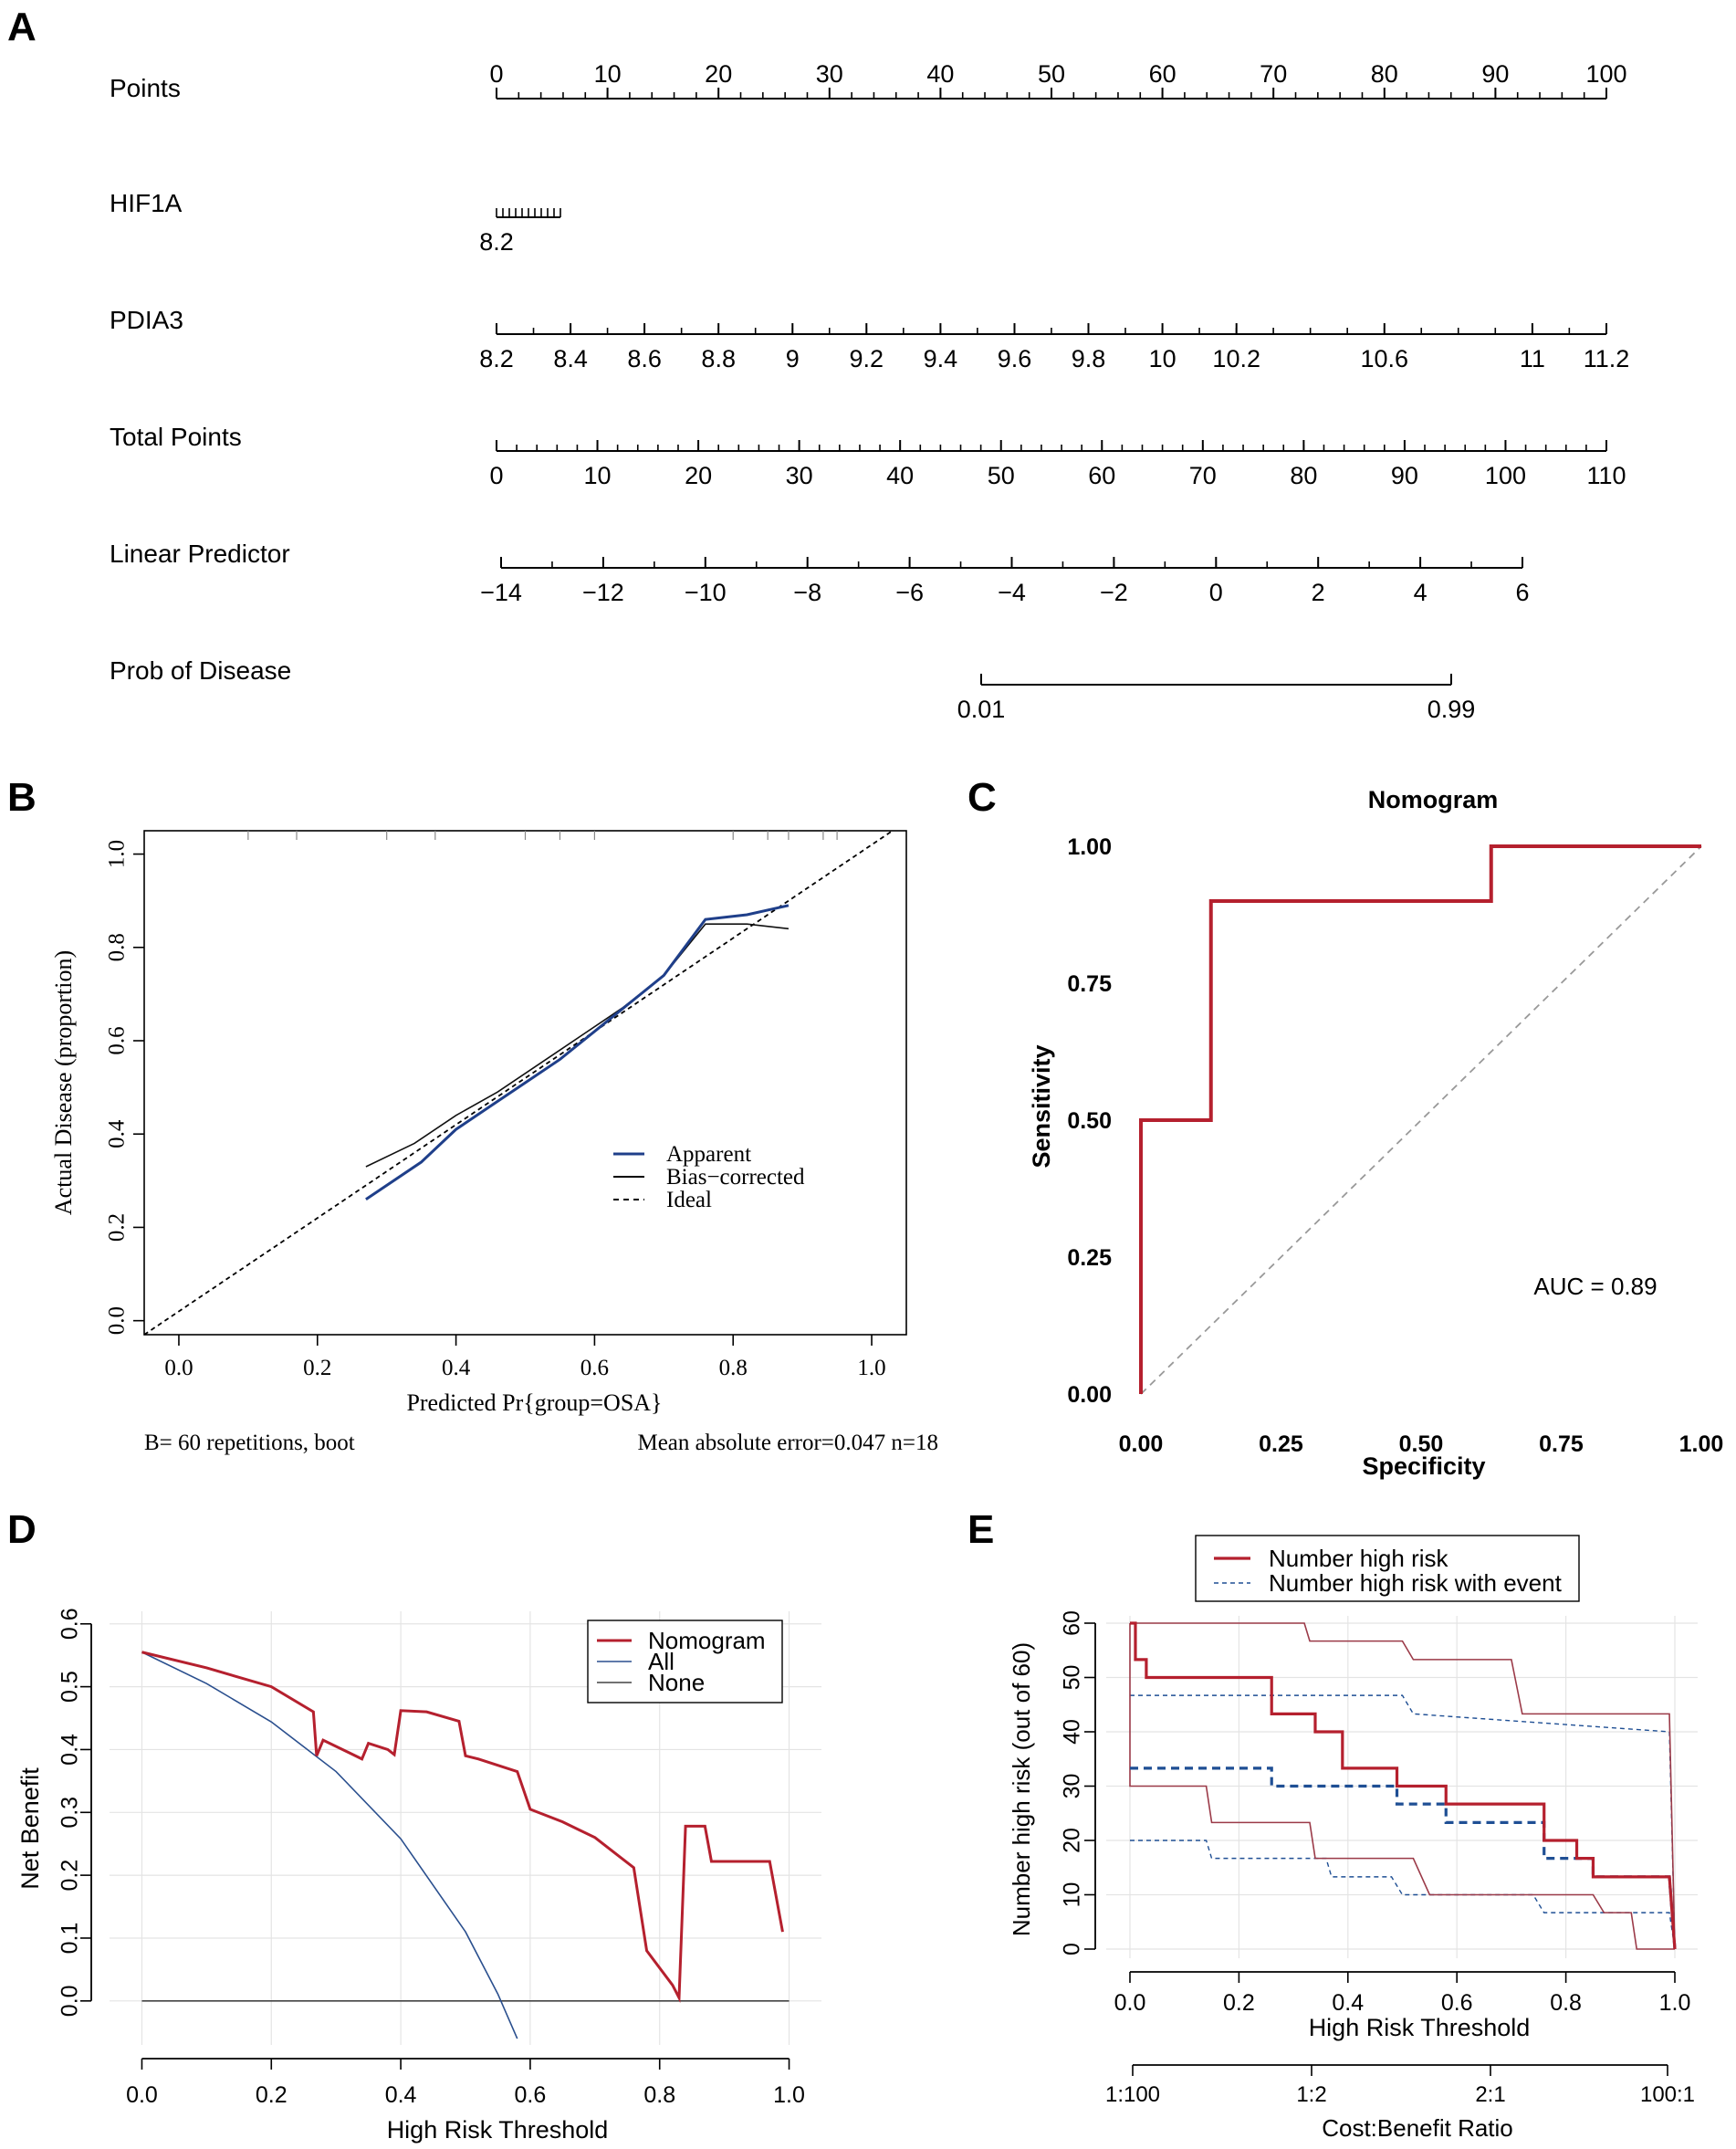 The width and height of the screenshot is (1736, 2149). Describe the element at coordinates (1072, 1678) in the screenshot. I see `y-tick-label: 50` at that location.